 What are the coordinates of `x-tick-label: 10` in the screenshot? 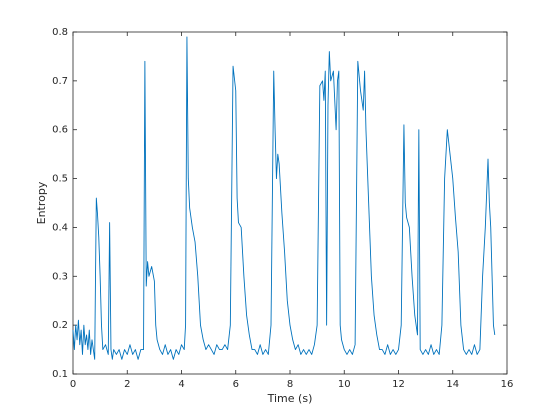 It's located at (344, 384).